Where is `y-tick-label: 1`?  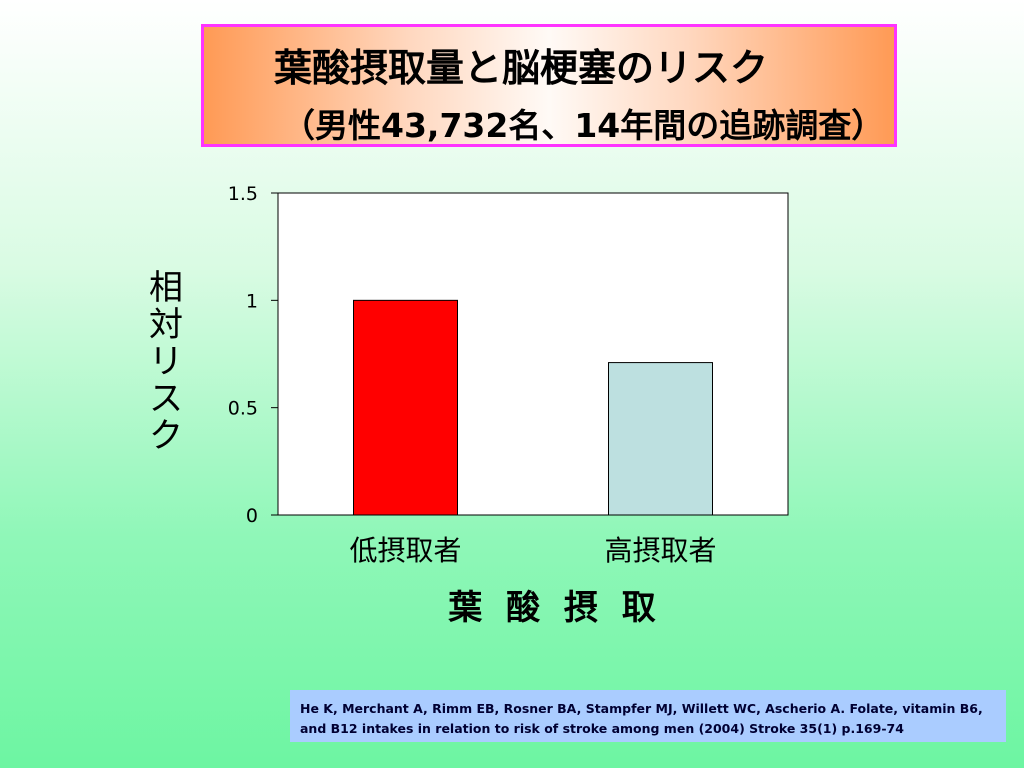 y-tick-label: 1 is located at coordinates (252, 301).